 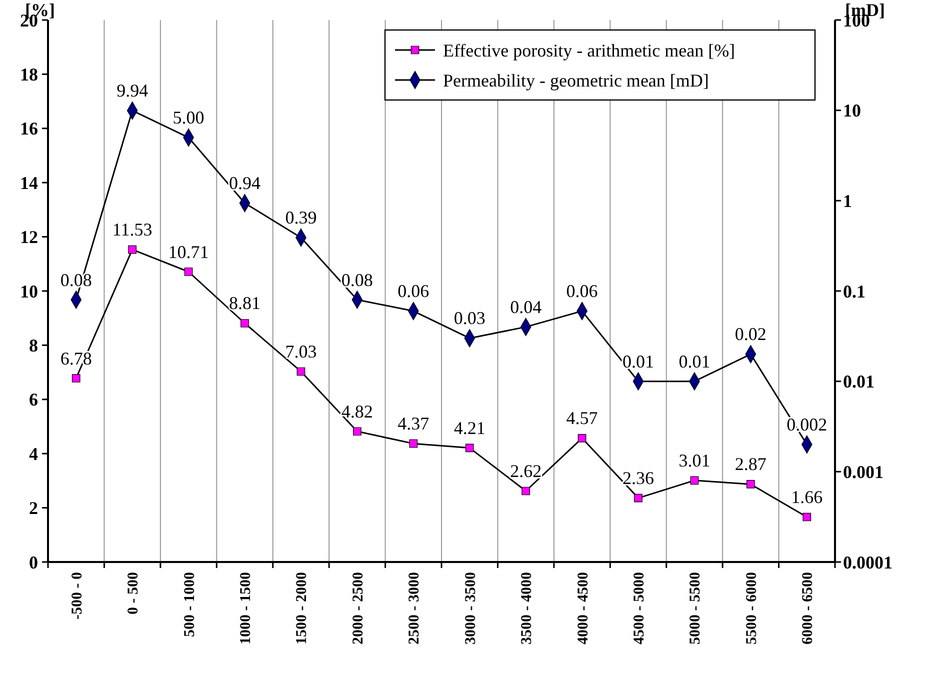 I want to click on y-tick-label: 6, so click(x=33, y=400).